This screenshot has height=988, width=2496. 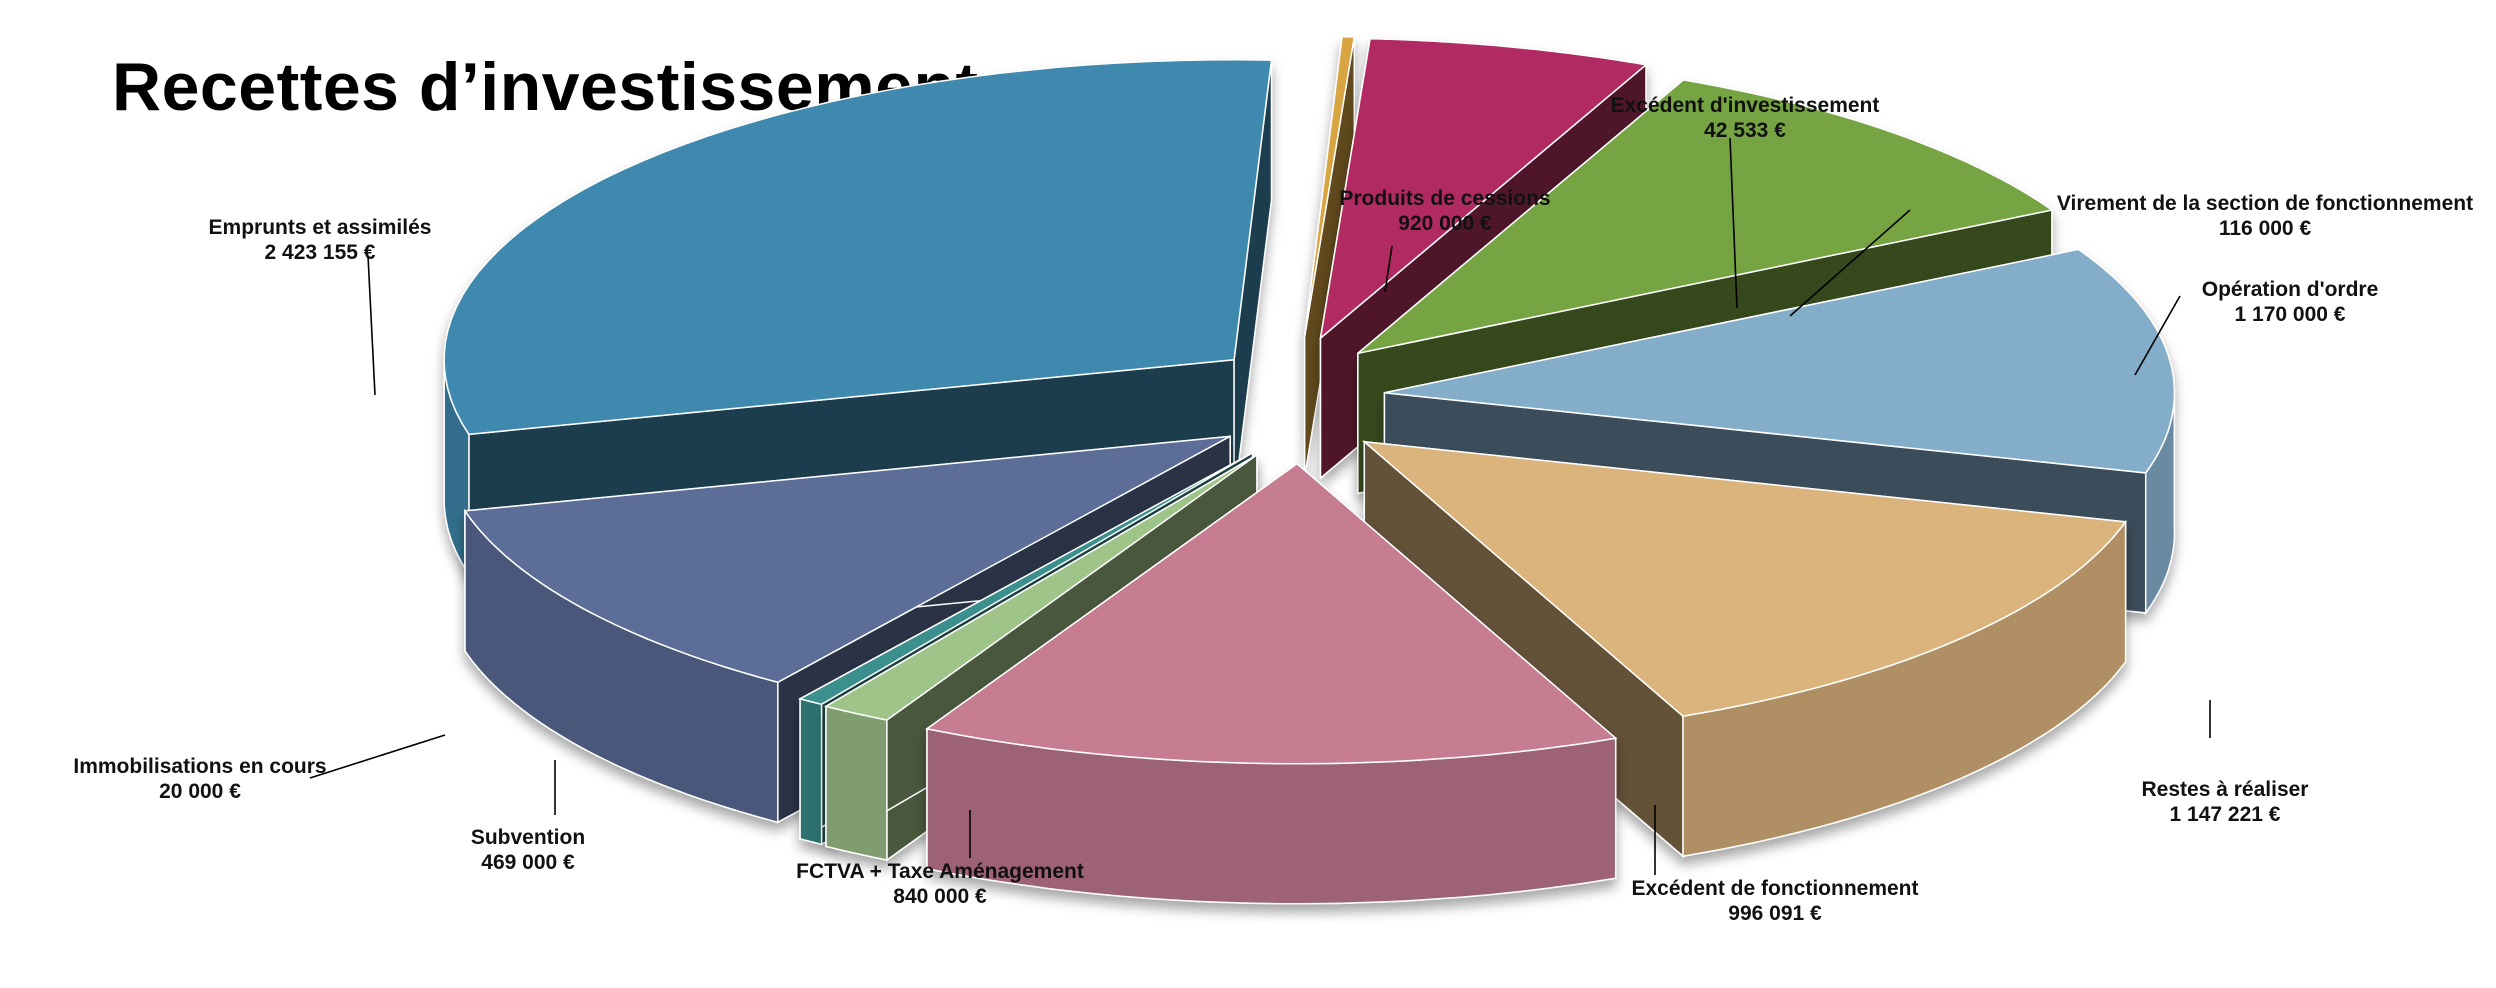 What do you see at coordinates (1445, 223) in the screenshot?
I see `slice-value: 920 000 €` at bounding box center [1445, 223].